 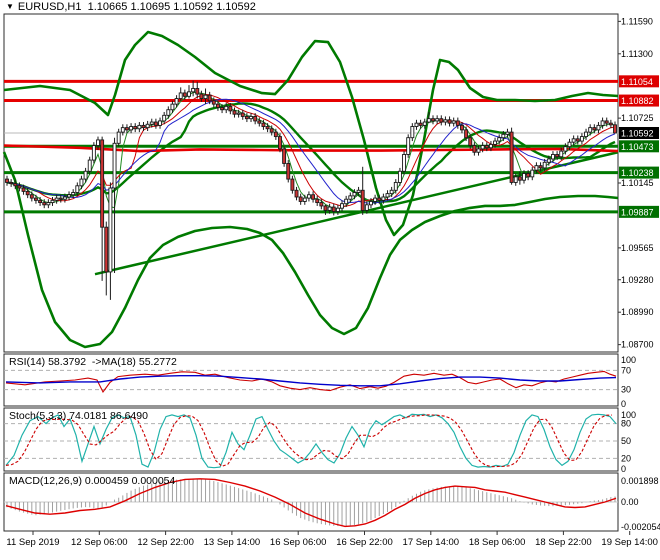 What do you see at coordinates (626, 370) in the screenshot?
I see `rsi-axis-tick: 70` at bounding box center [626, 370].